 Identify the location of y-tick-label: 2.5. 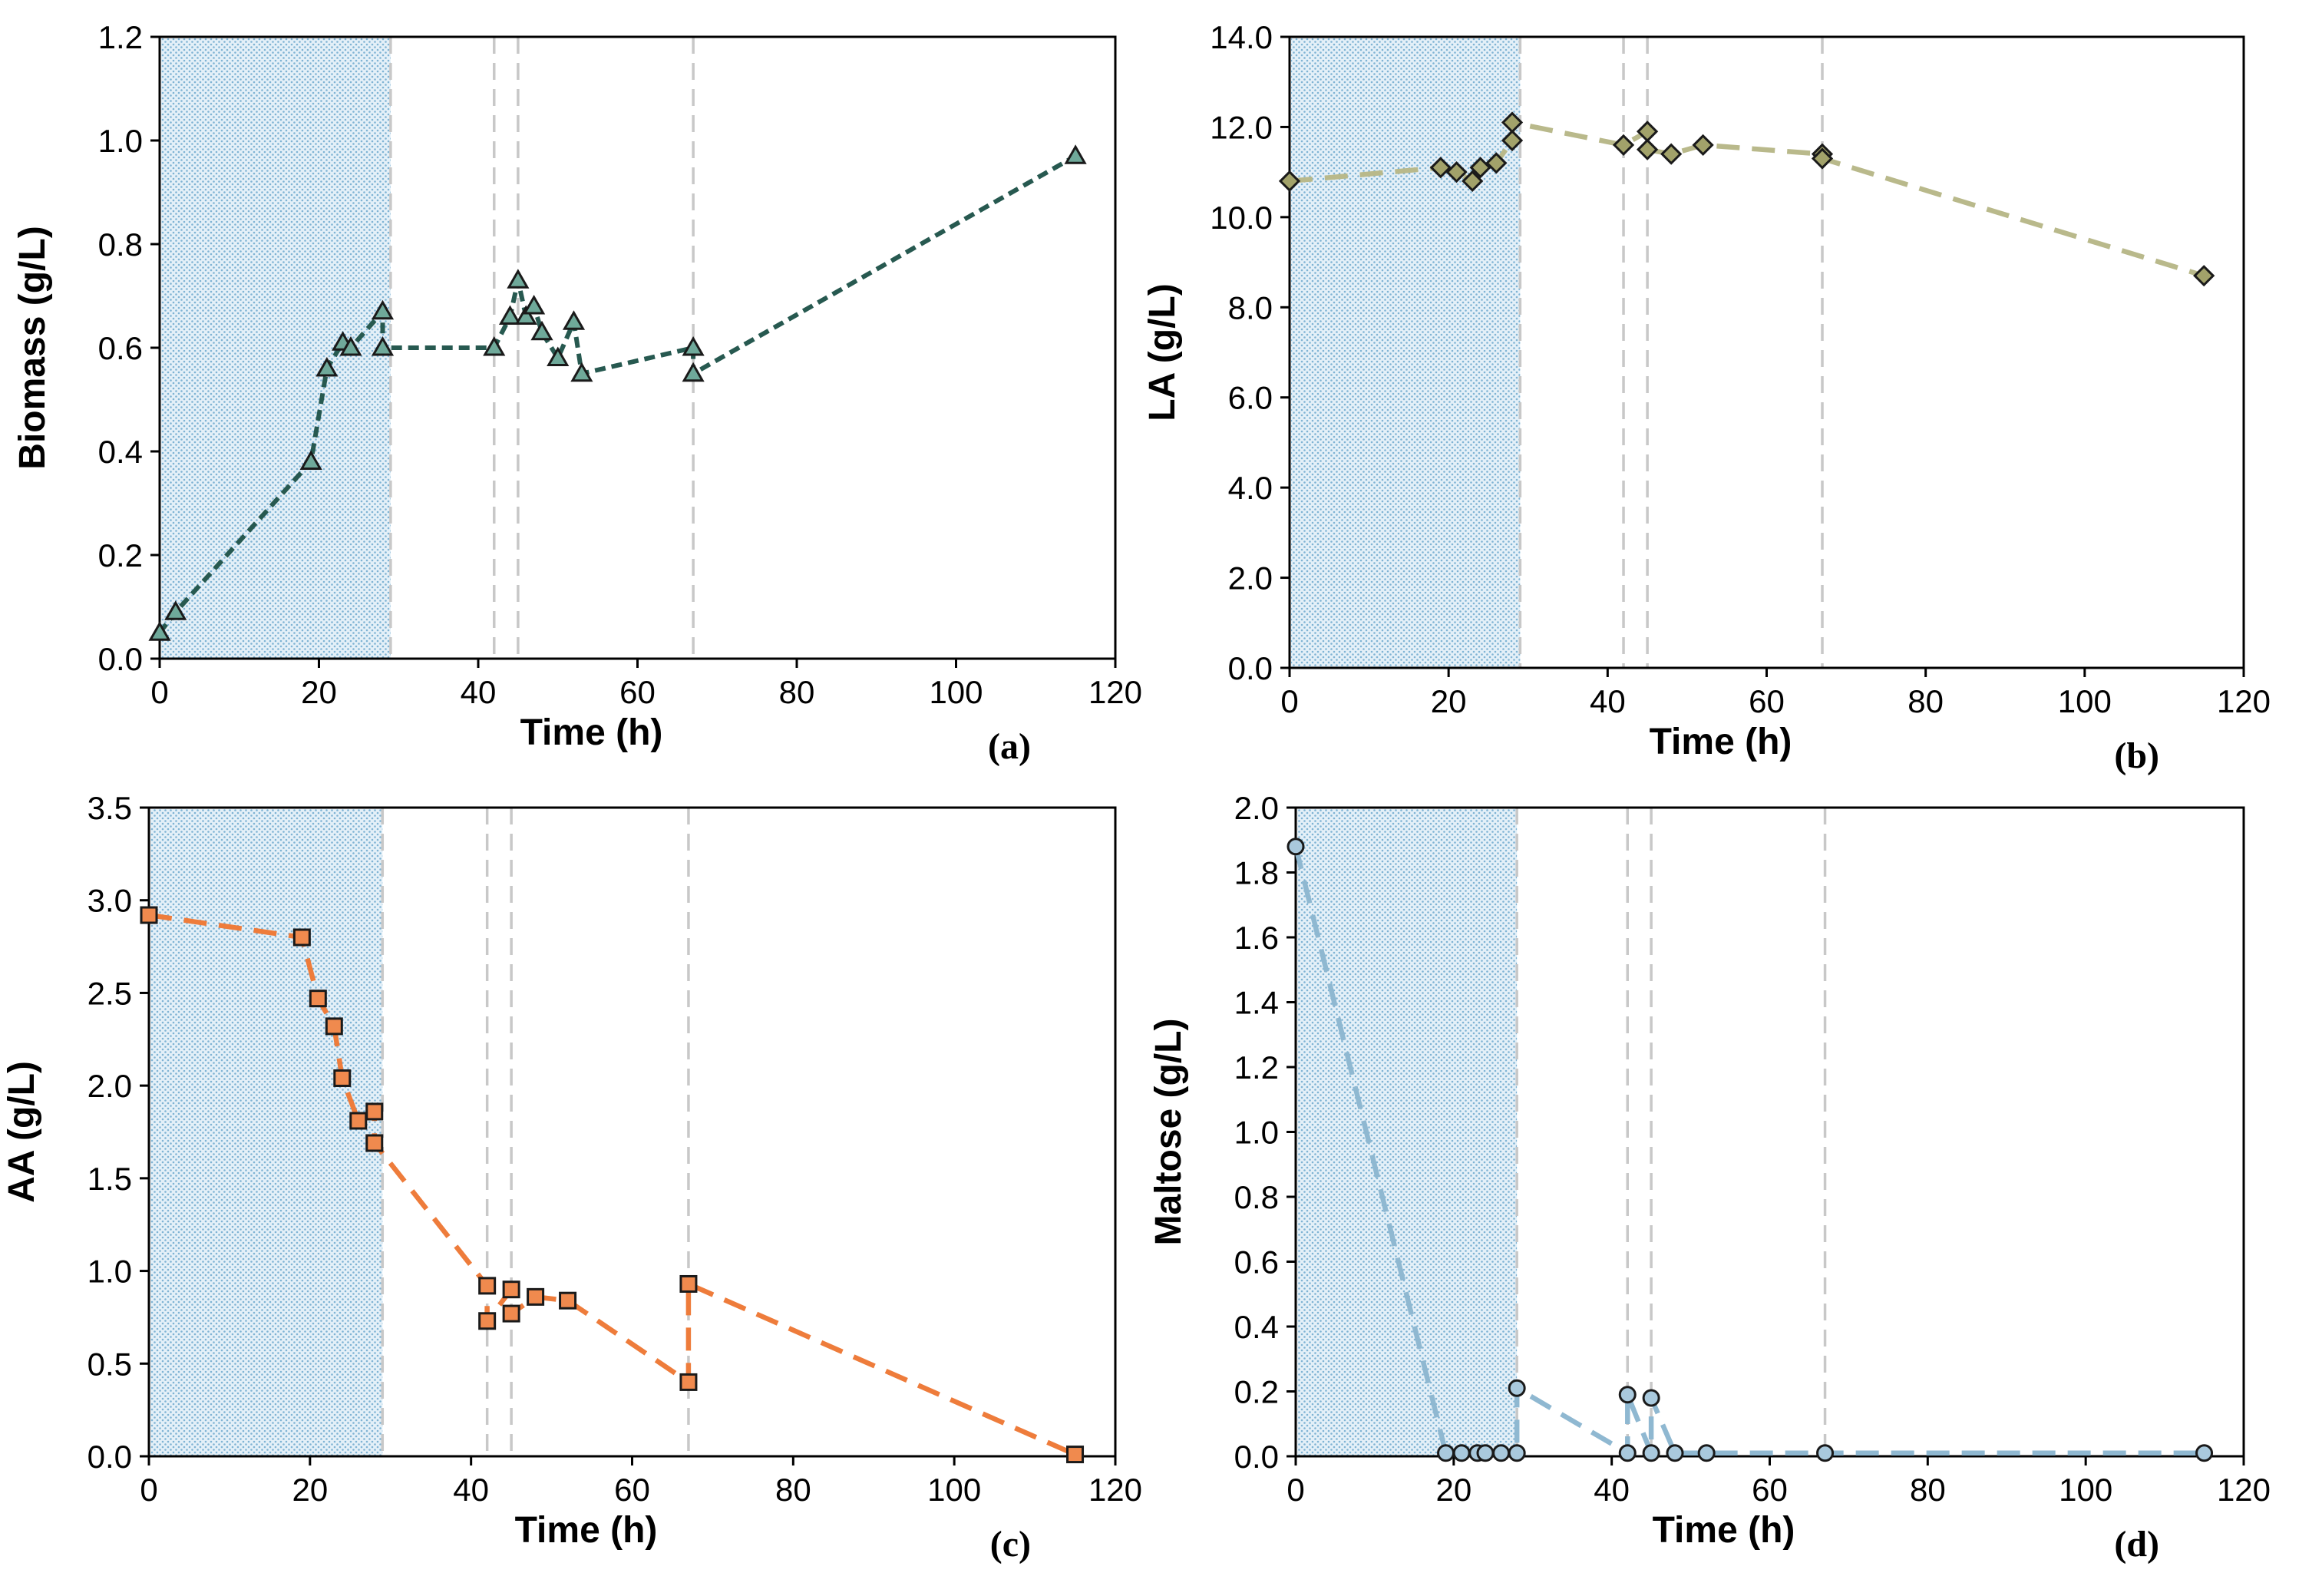
(110, 993).